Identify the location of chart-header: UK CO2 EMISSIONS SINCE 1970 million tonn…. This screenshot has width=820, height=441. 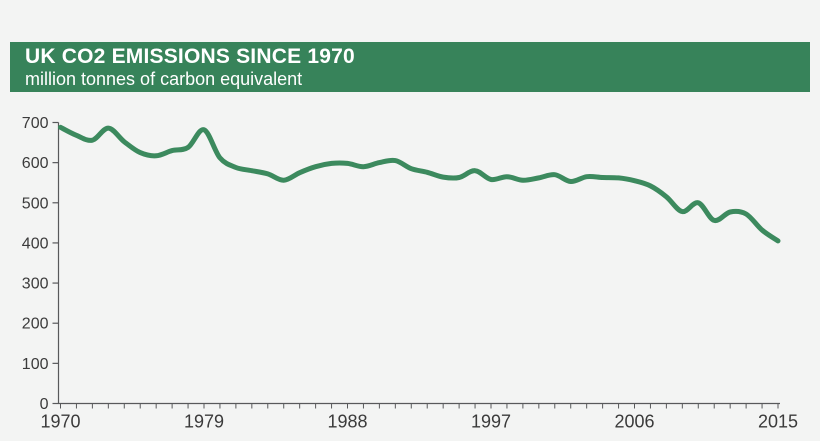
(410, 67).